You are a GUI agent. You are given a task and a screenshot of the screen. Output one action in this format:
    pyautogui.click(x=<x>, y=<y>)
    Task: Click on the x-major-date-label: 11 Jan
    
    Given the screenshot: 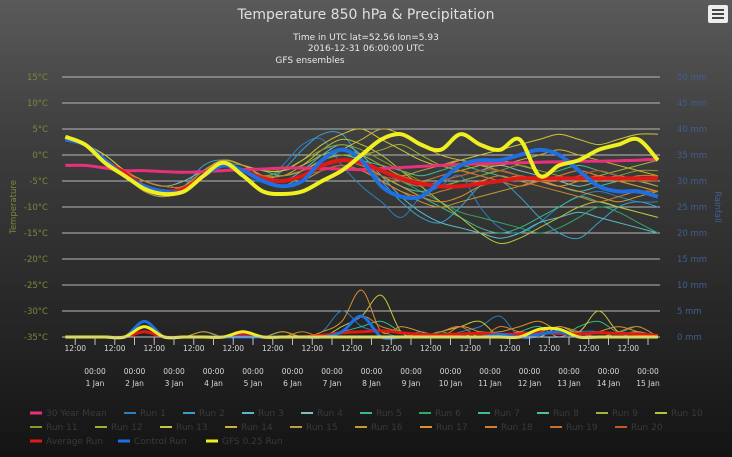 What is the action you would take?
    pyautogui.click(x=490, y=383)
    